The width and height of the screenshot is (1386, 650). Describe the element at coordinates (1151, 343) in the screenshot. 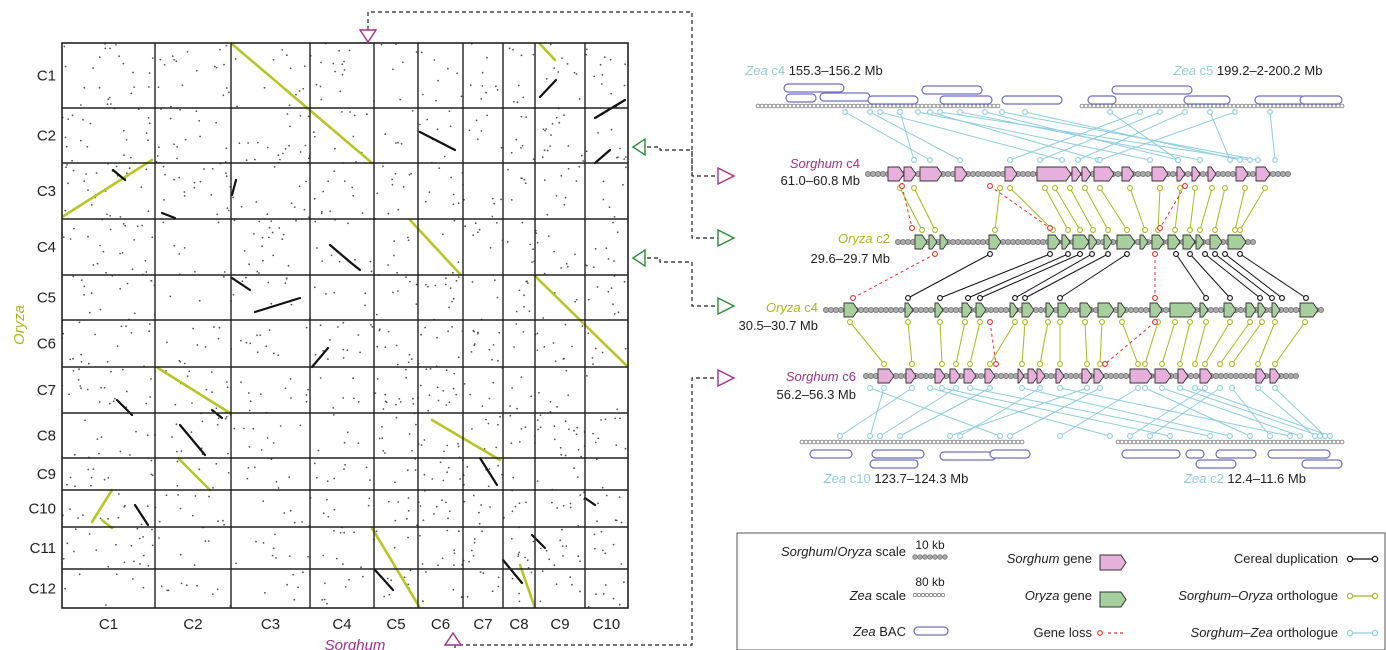

I see `oryza-sorghum-link` at that location.